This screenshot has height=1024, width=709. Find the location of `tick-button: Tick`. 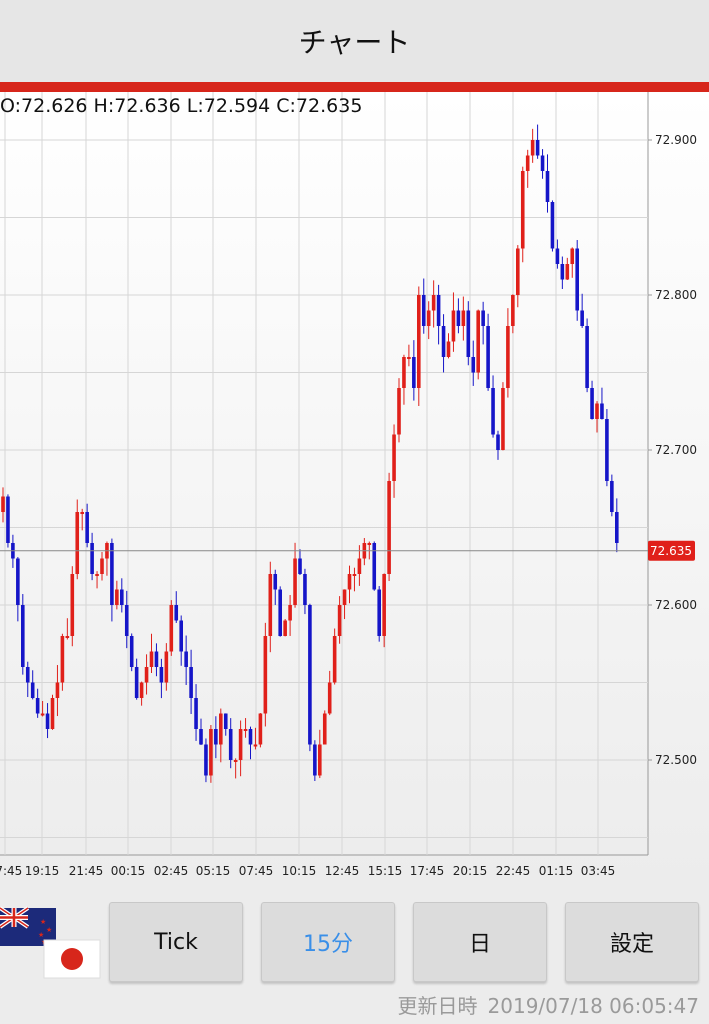

tick-button: Tick is located at coordinates (176, 942).